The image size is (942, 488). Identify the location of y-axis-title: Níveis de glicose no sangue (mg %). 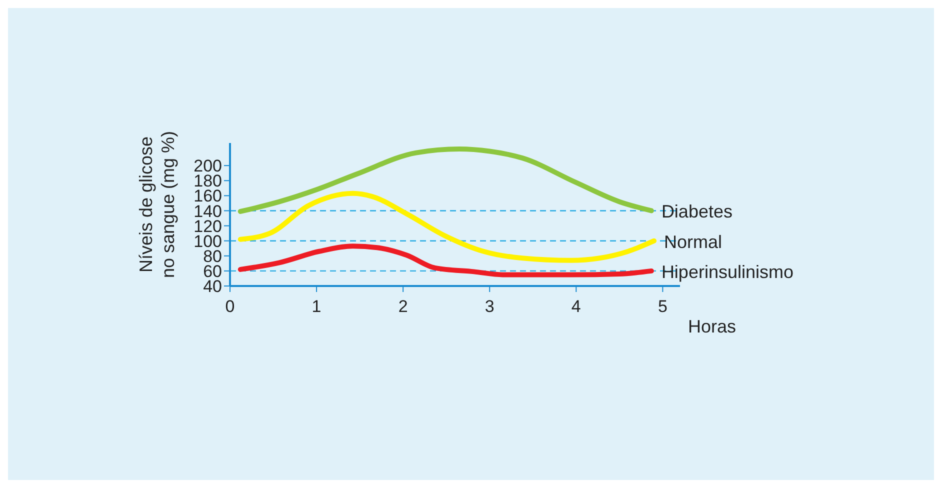
(157, 204).